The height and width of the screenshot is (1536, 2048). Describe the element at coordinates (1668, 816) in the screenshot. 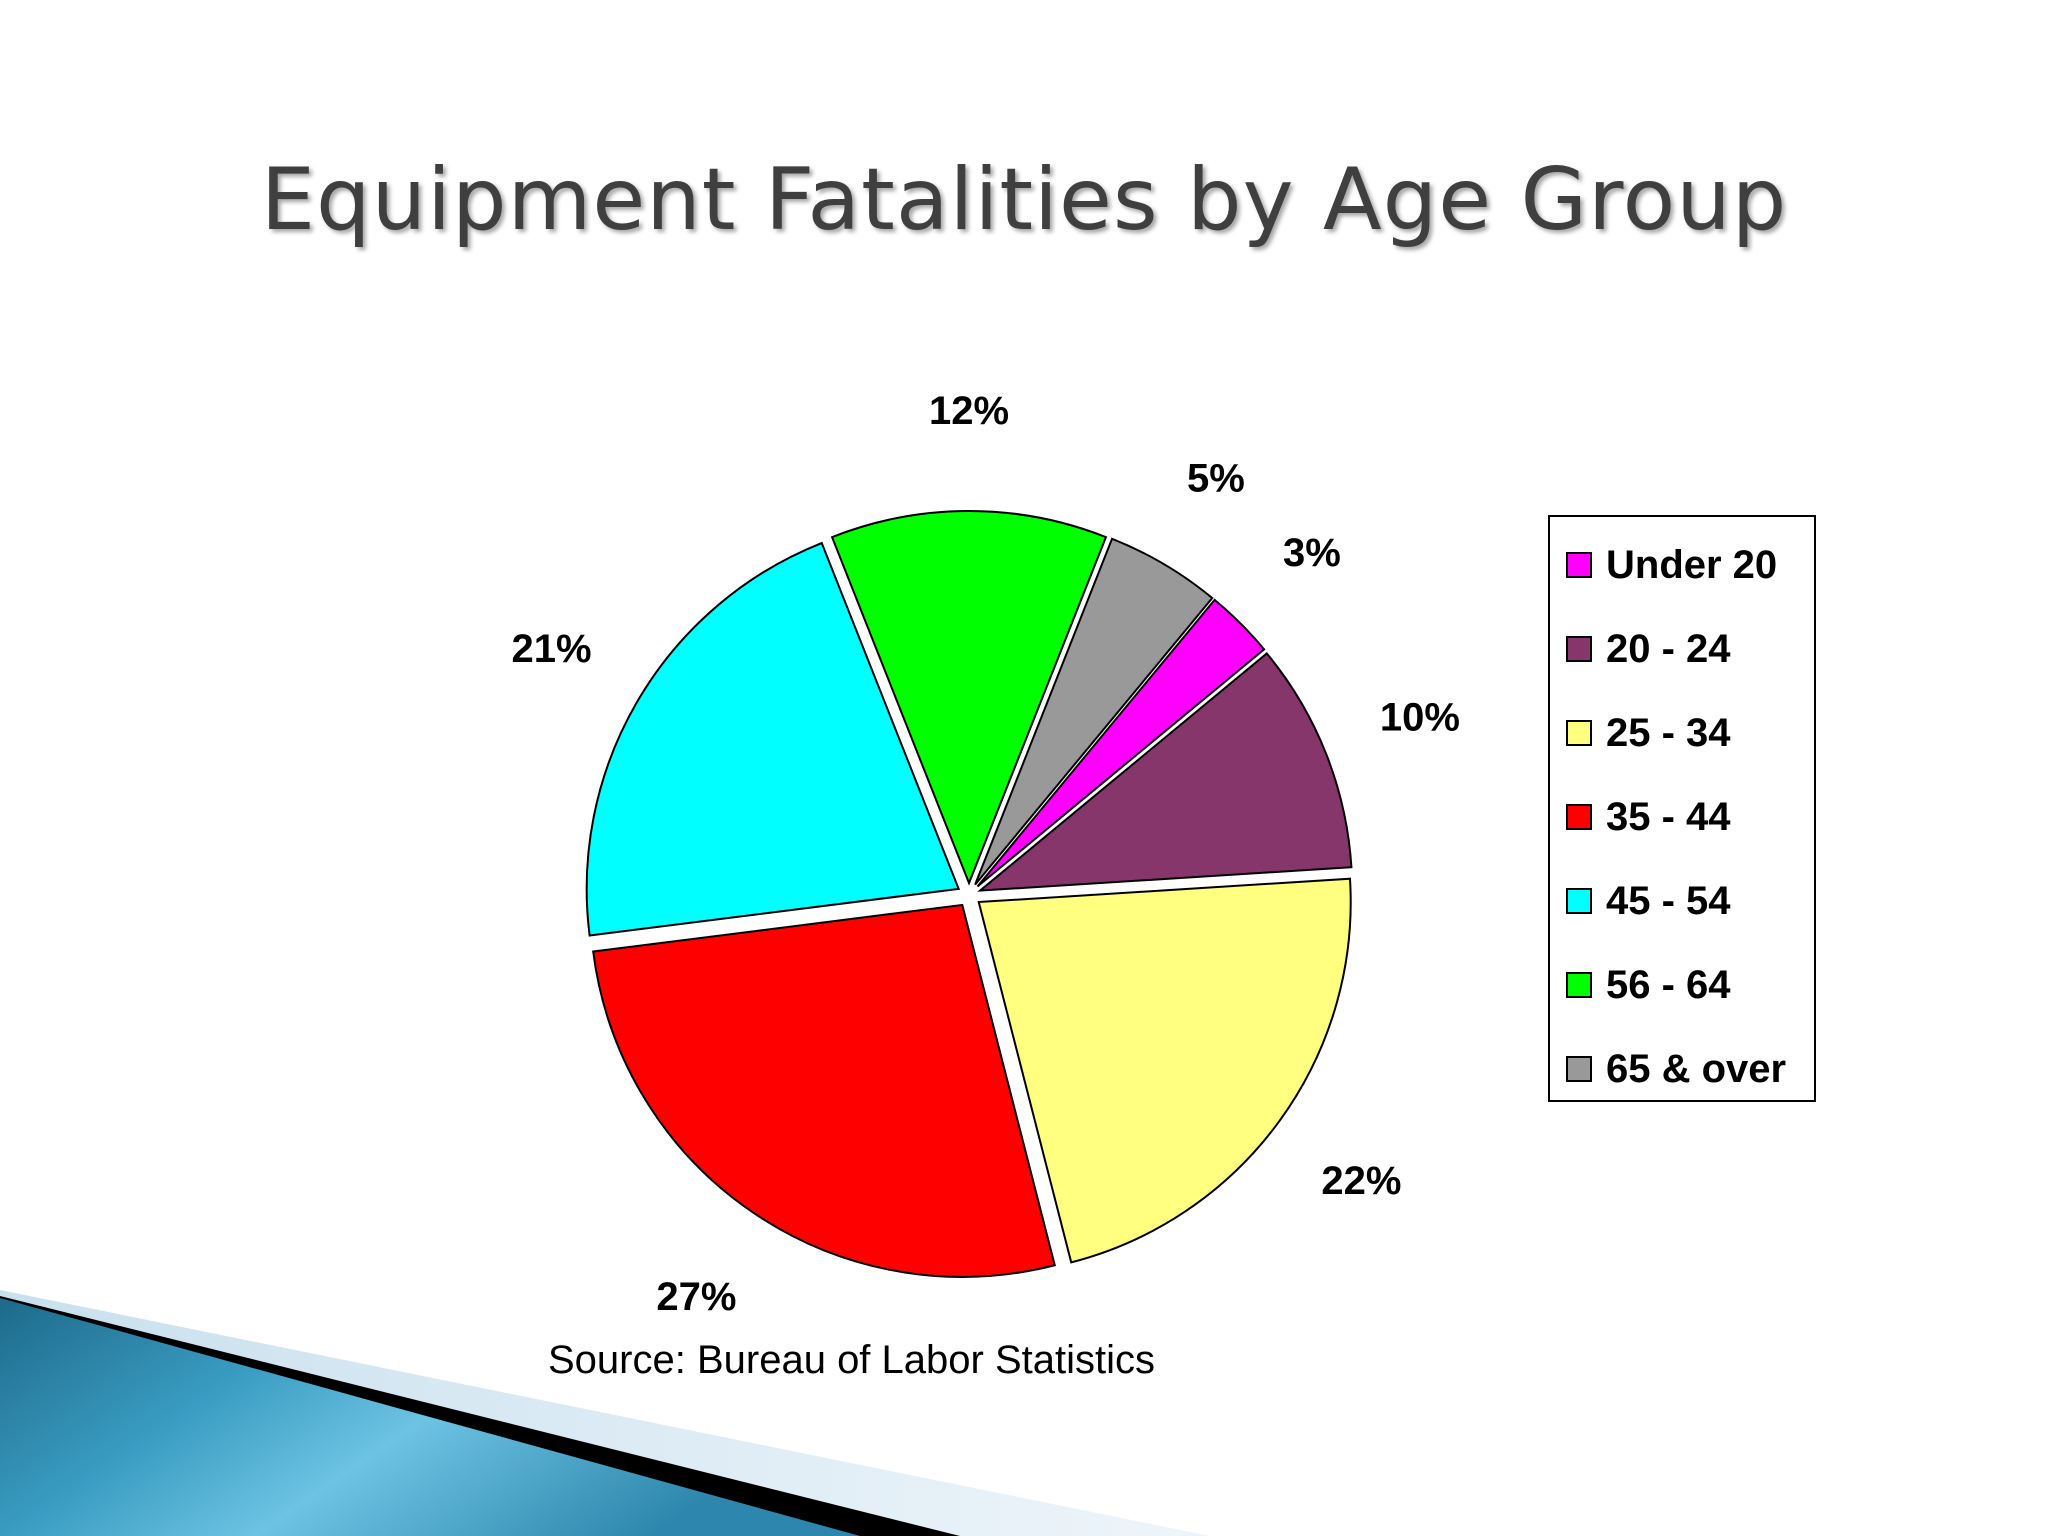

I see `legend-label: 35 - 44` at that location.